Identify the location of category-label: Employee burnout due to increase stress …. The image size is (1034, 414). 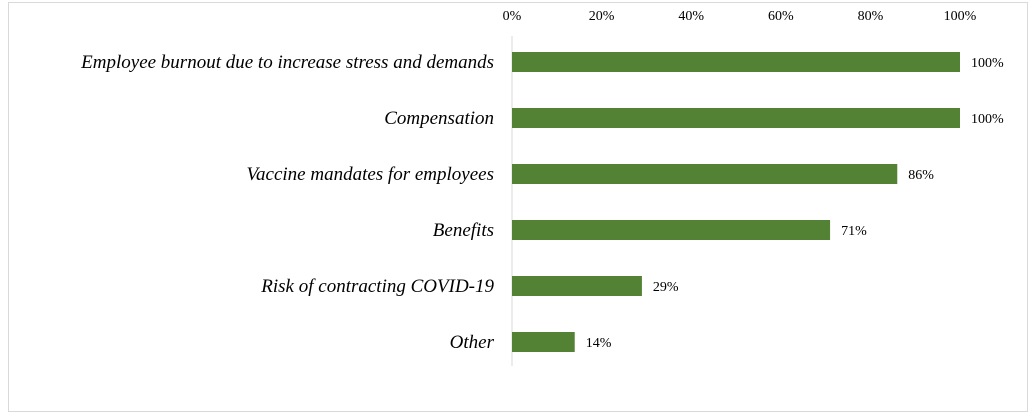
(287, 62).